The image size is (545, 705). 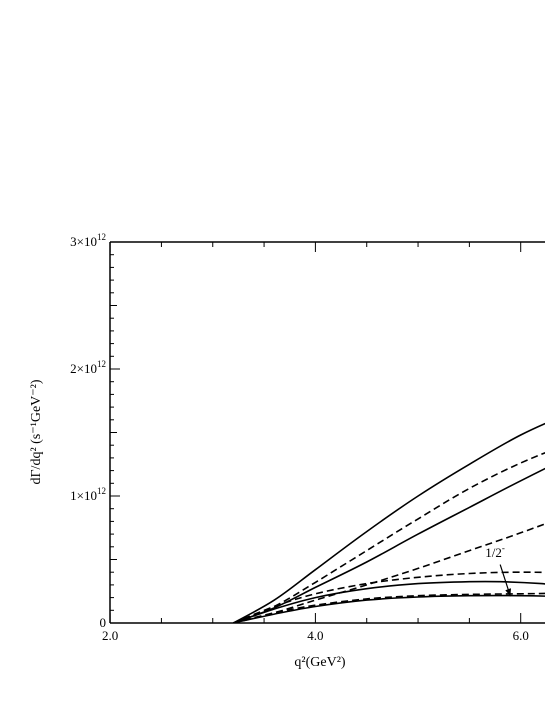 What do you see at coordinates (88, 494) in the screenshot?
I see `y-tick-label: 1×10¹²` at bounding box center [88, 494].